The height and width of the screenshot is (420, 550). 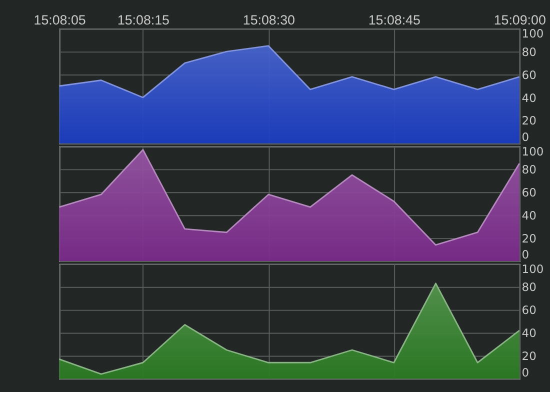 What do you see at coordinates (60, 20) in the screenshot?
I see `x-tick-label: 15:08:05` at bounding box center [60, 20].